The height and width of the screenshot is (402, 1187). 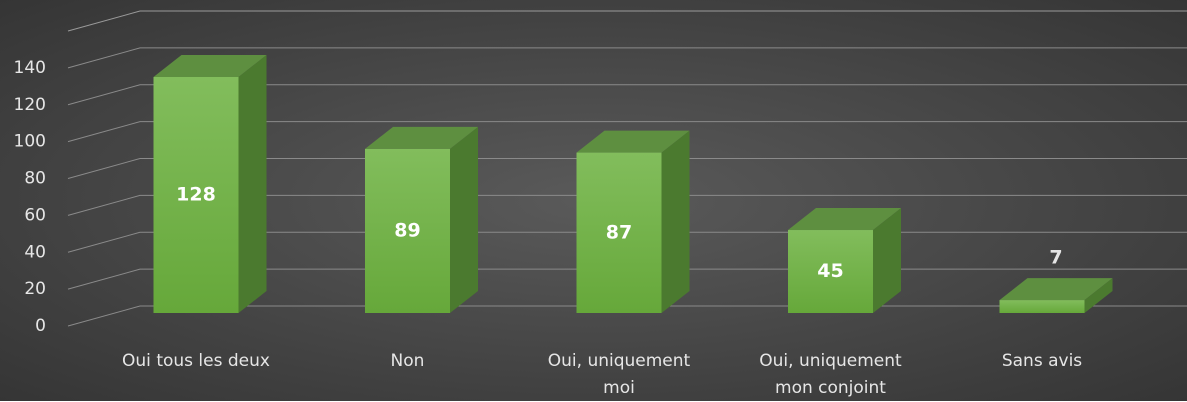 I want to click on x-tick-label: Oui, uniquement mon conjoint, so click(x=830, y=374).